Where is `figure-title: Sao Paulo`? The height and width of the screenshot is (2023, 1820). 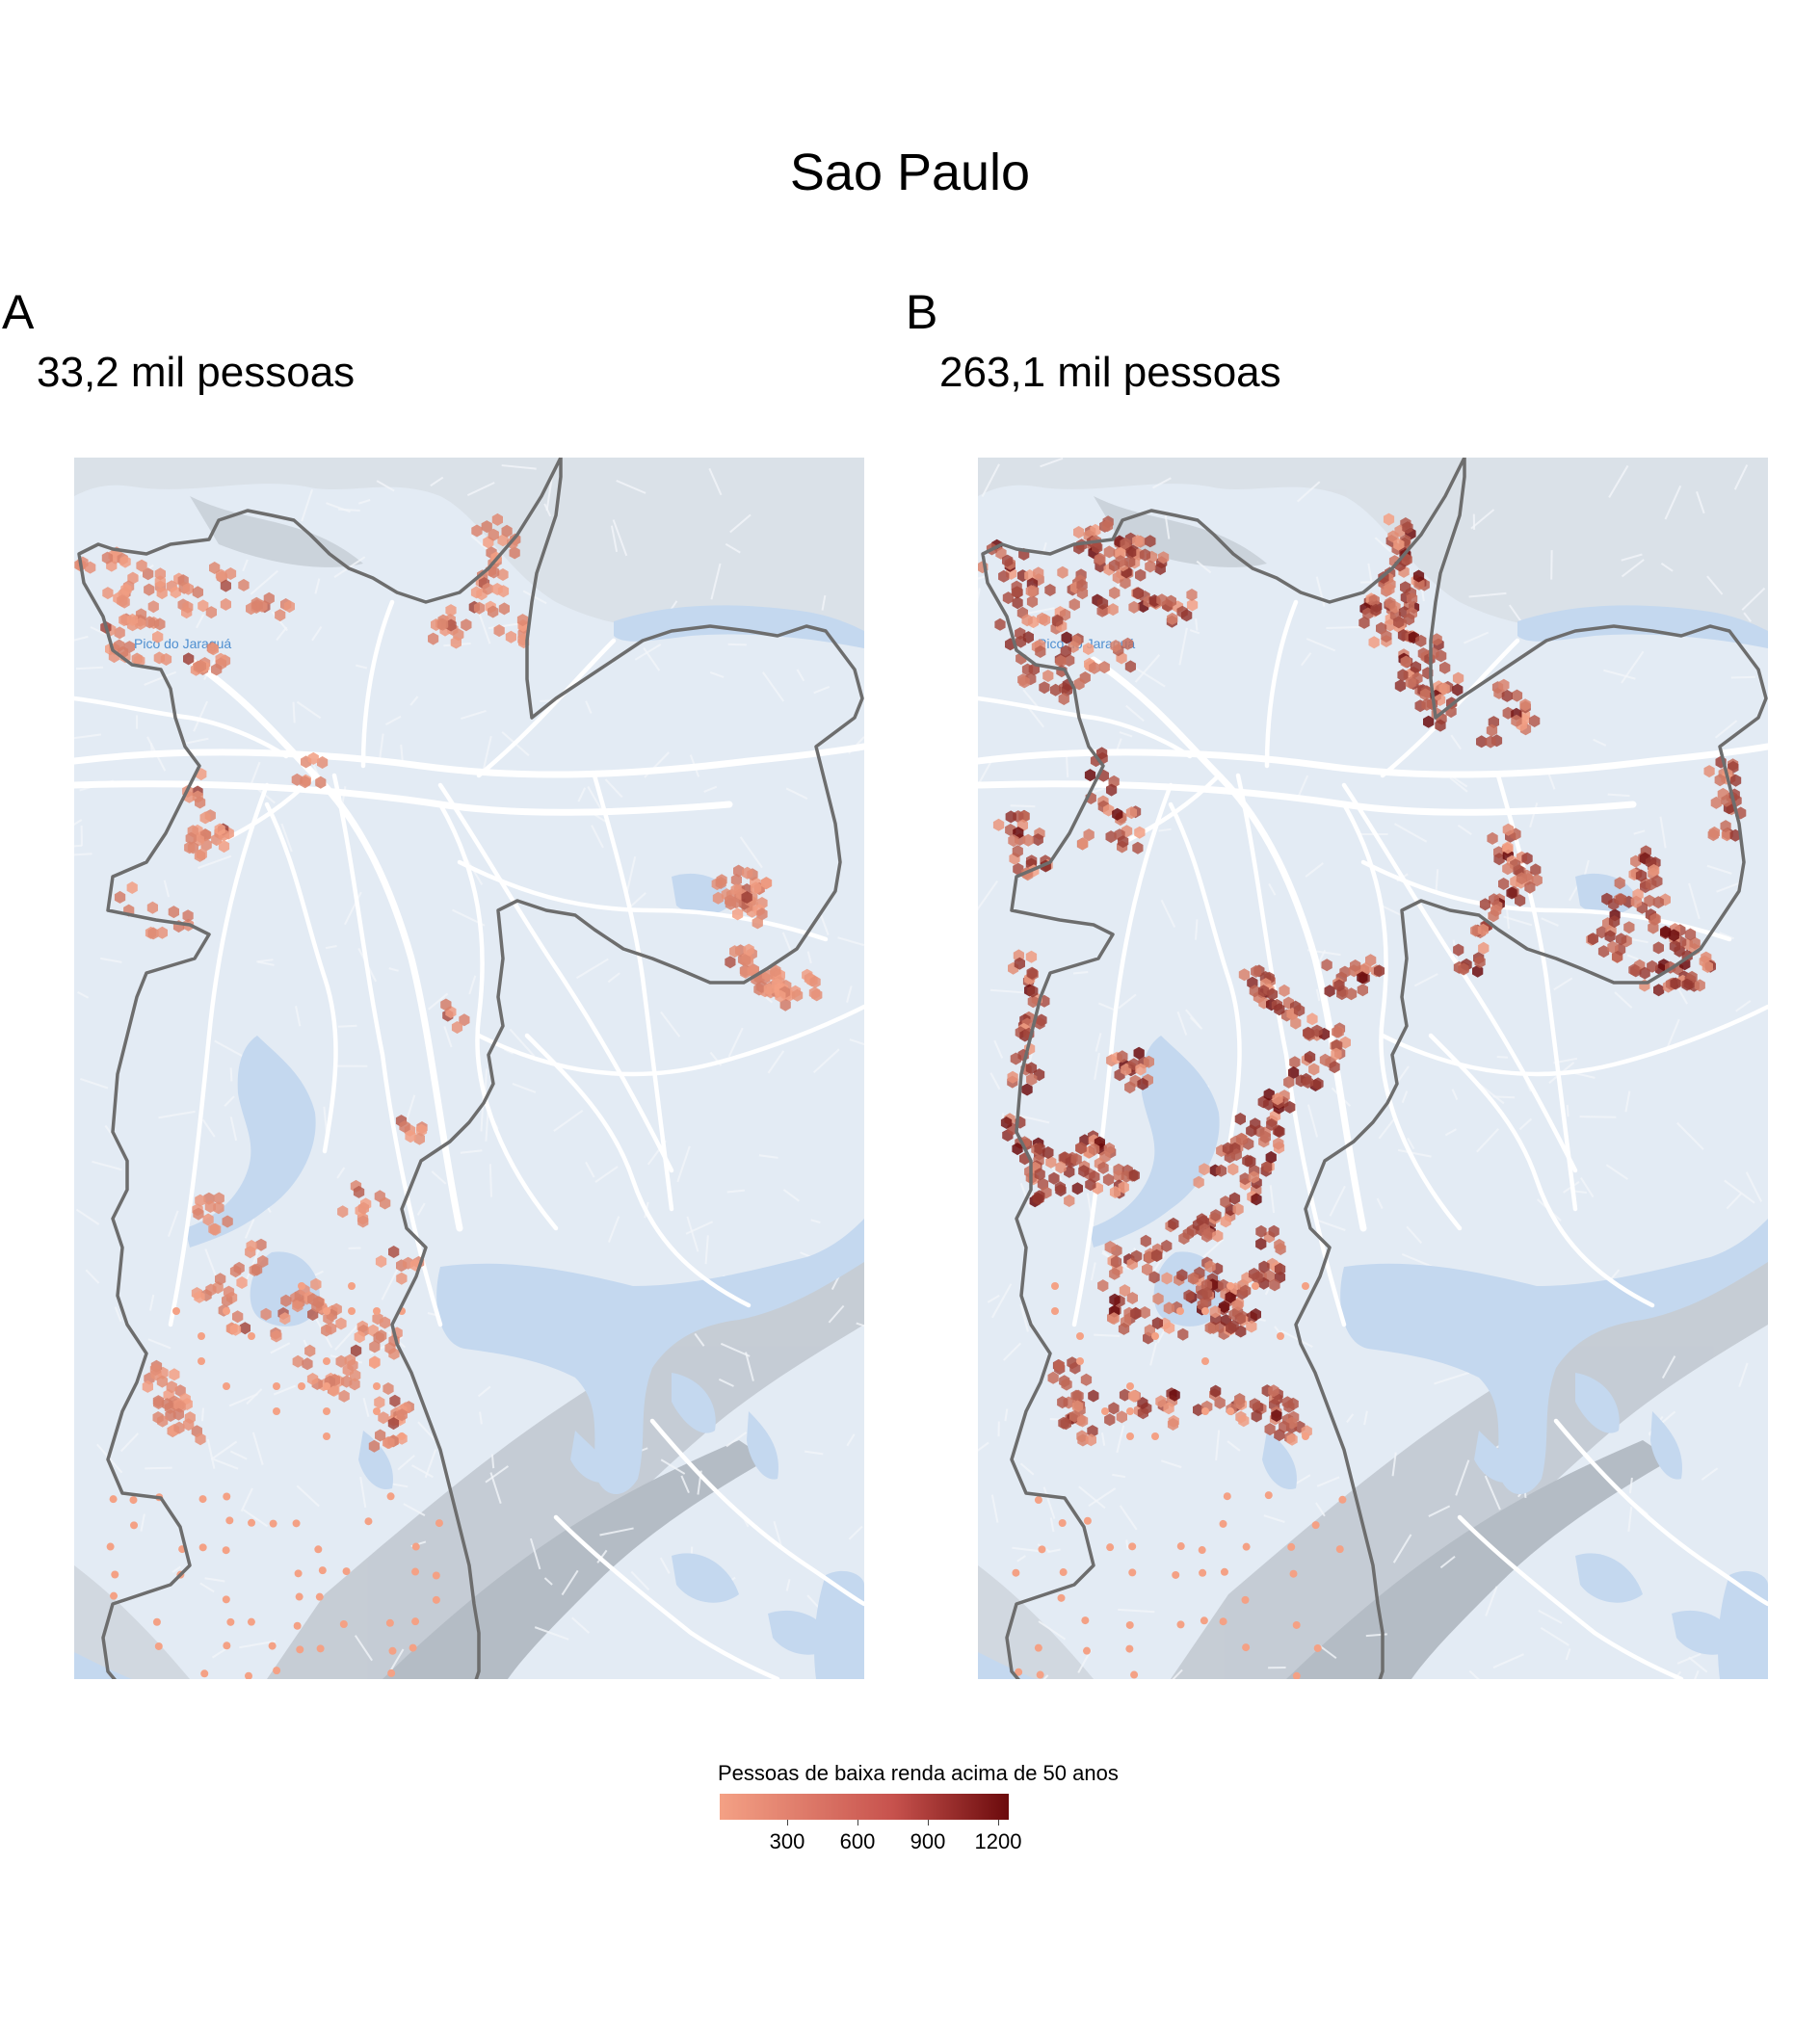 figure-title: Sao Paulo is located at coordinates (910, 172).